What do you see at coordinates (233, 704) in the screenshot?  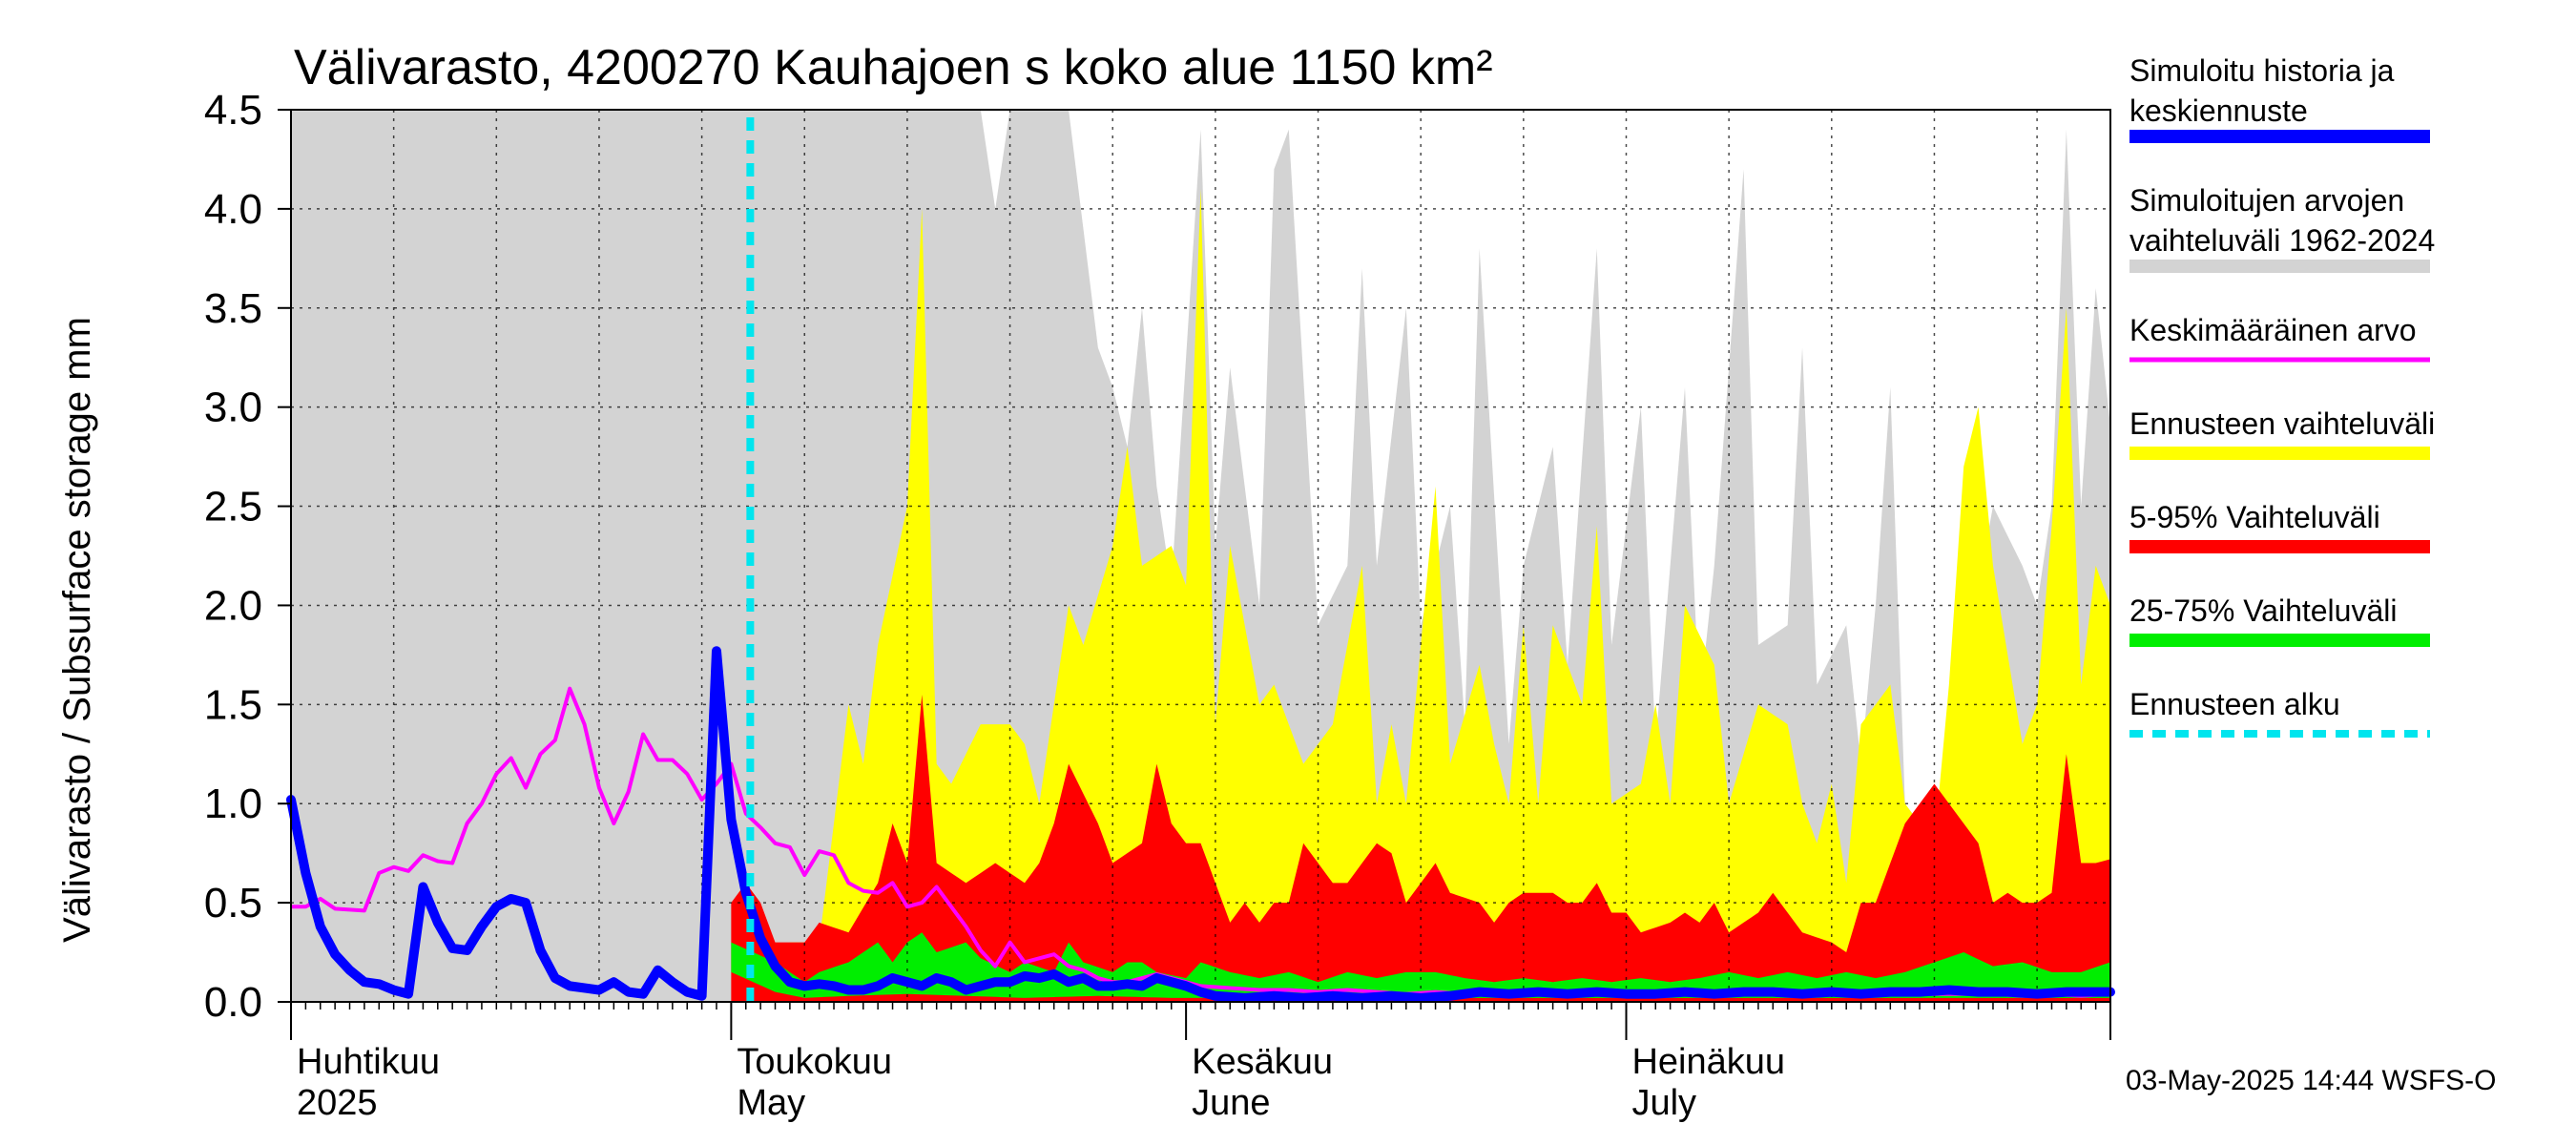 I see `y-tick-label: 1.5` at bounding box center [233, 704].